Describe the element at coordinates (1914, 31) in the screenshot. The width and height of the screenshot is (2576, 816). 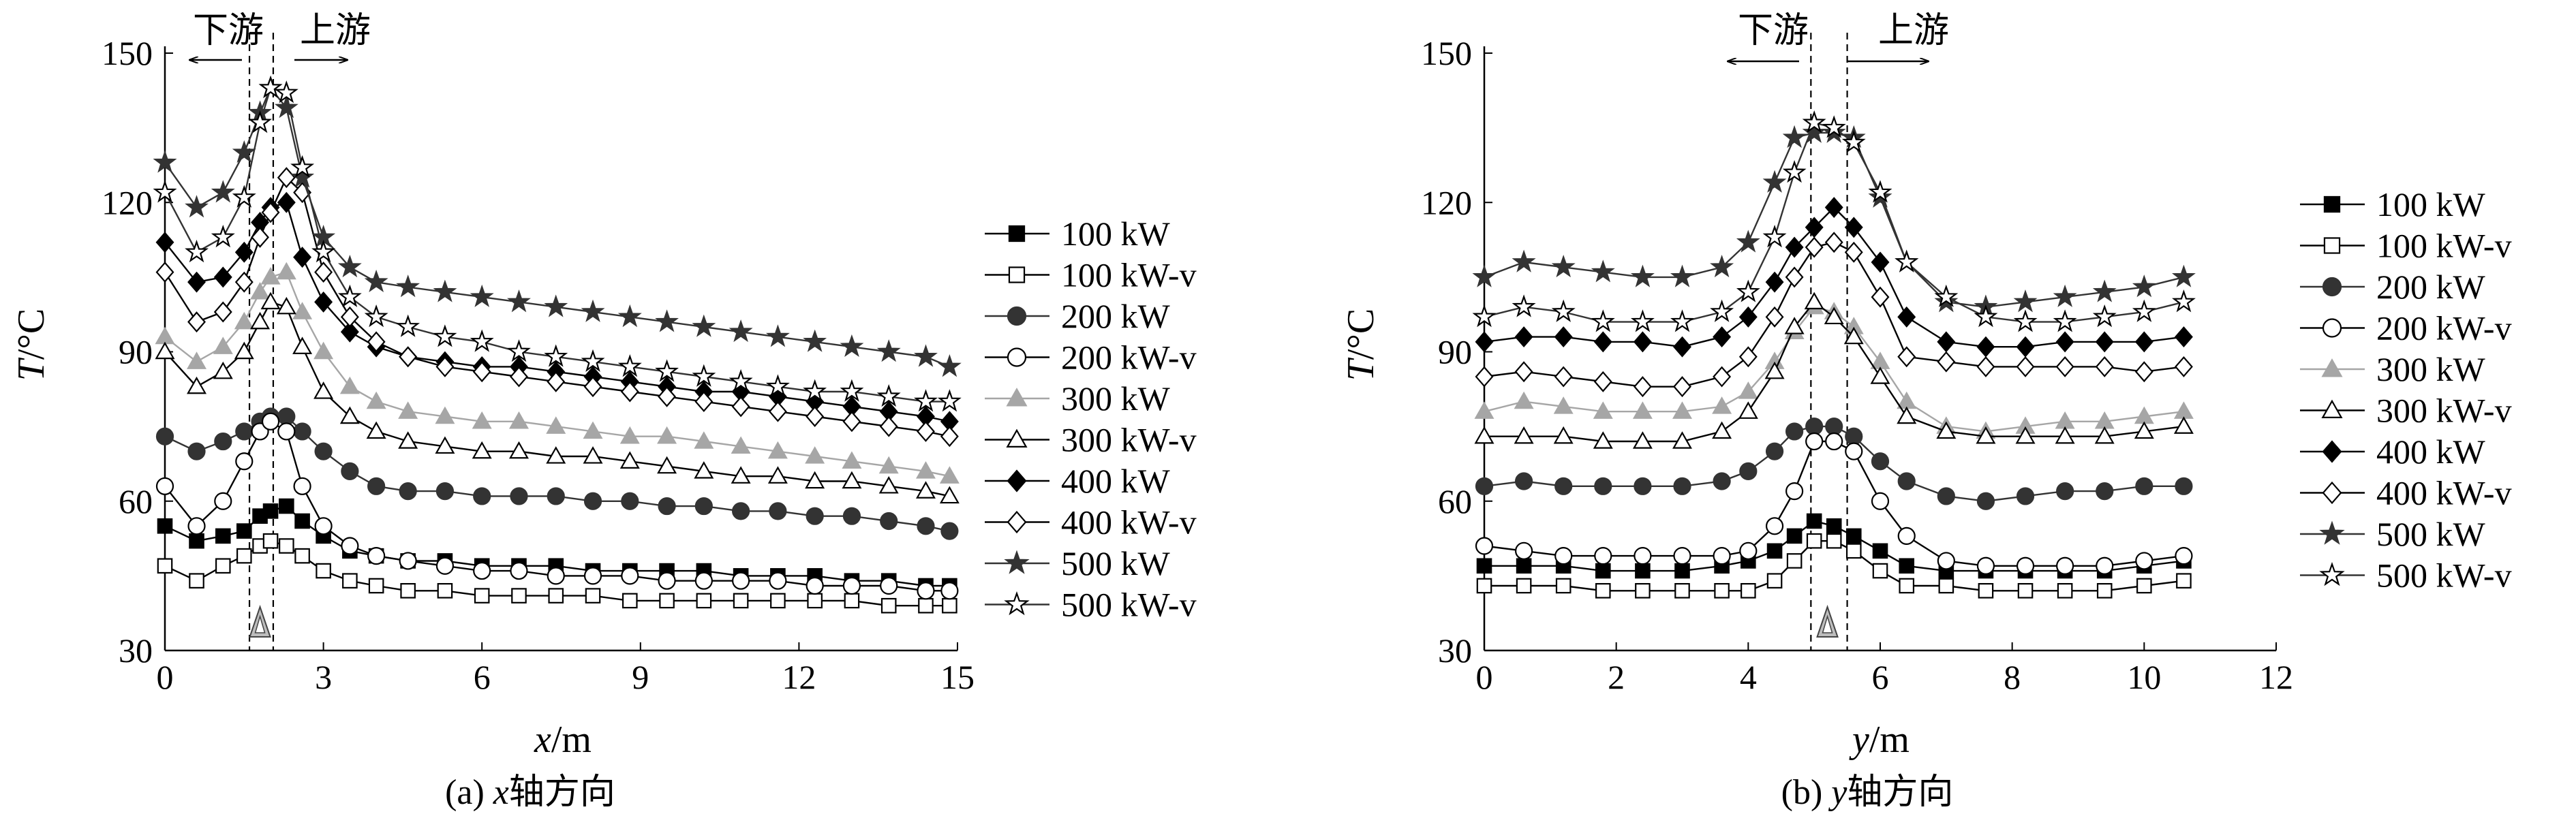
I see `upstream-label: 上游` at that location.